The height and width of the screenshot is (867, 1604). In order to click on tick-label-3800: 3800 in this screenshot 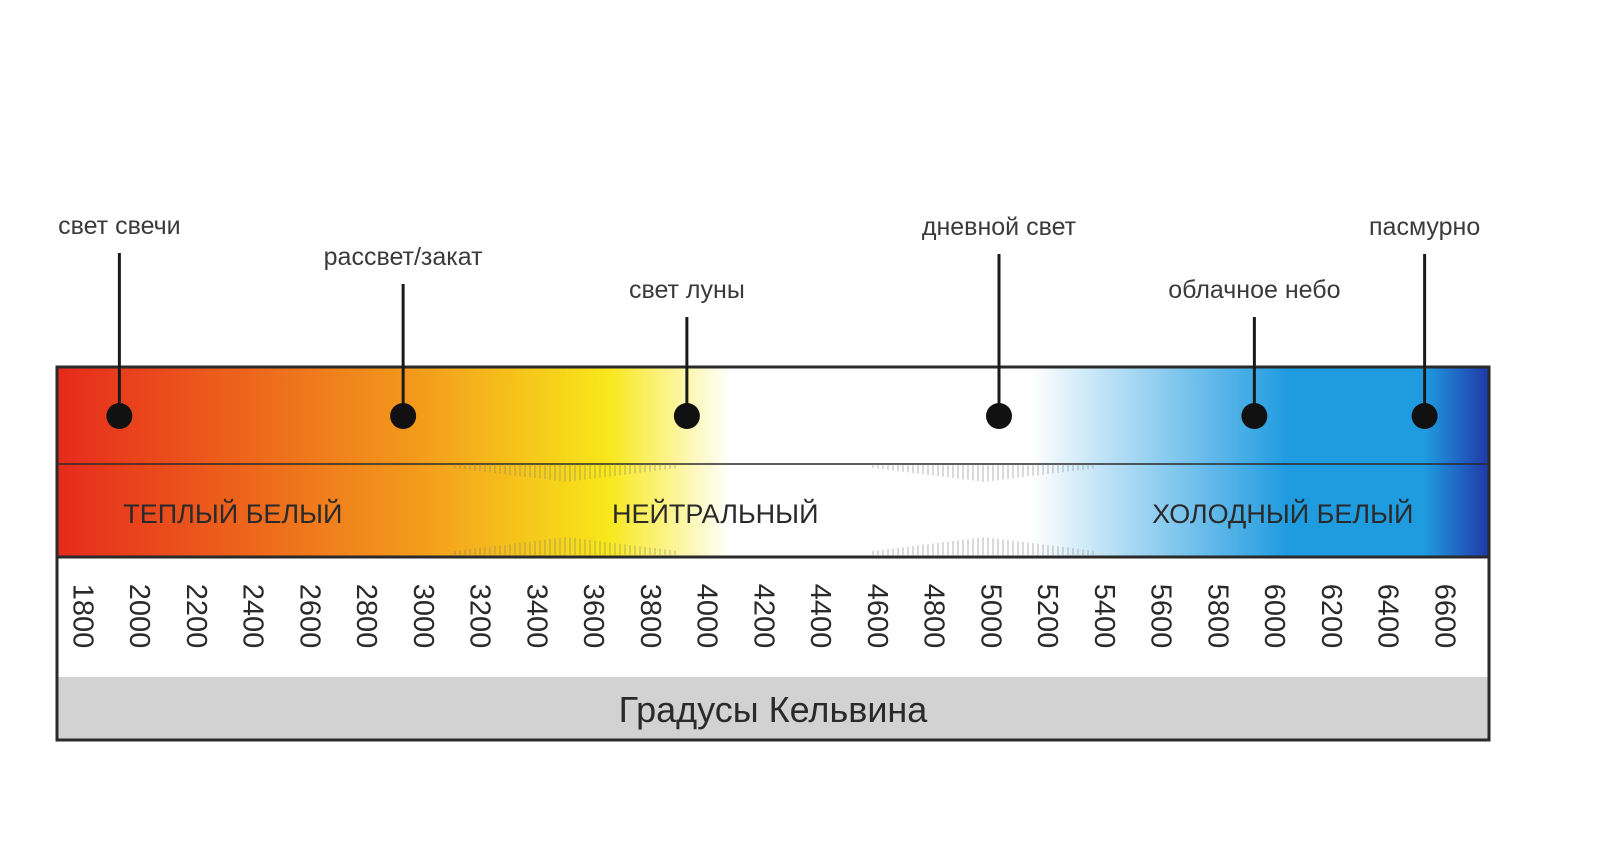, I will do `click(650, 616)`.